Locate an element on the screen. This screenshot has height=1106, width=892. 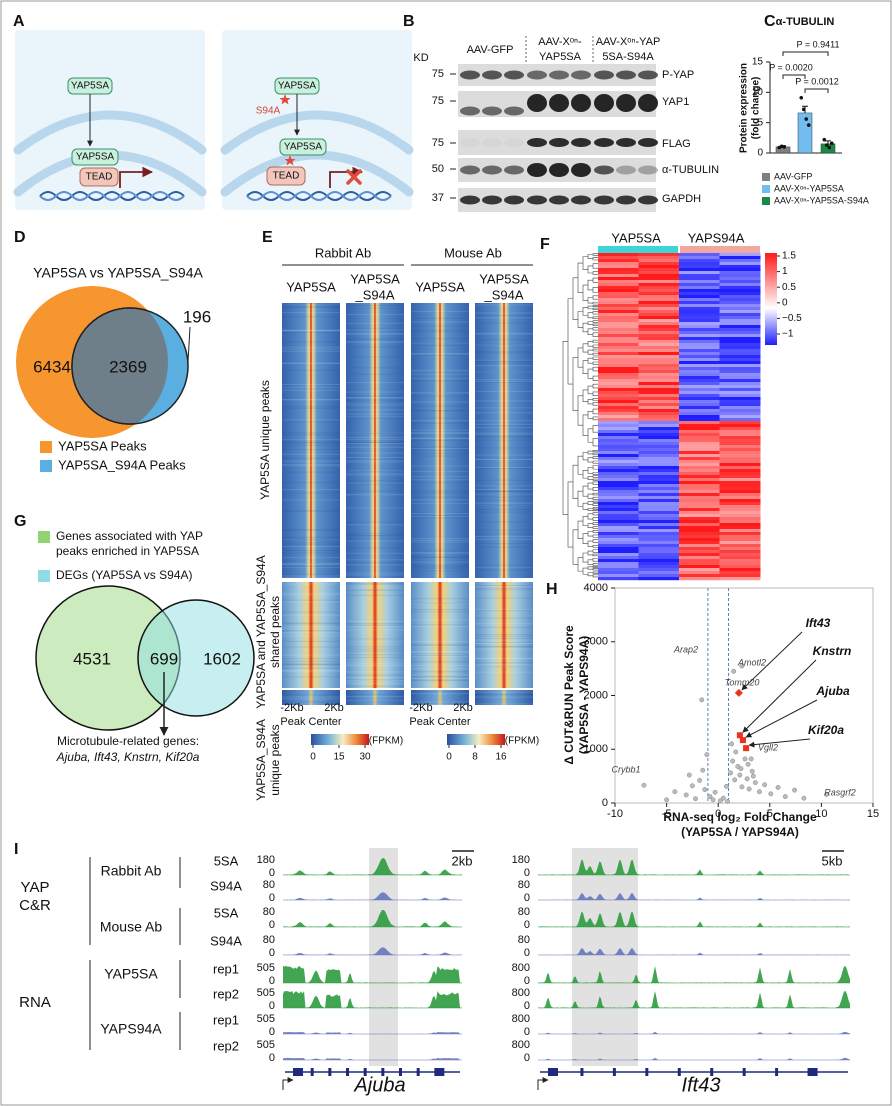
label: TEAD is located at coordinates (286, 176).